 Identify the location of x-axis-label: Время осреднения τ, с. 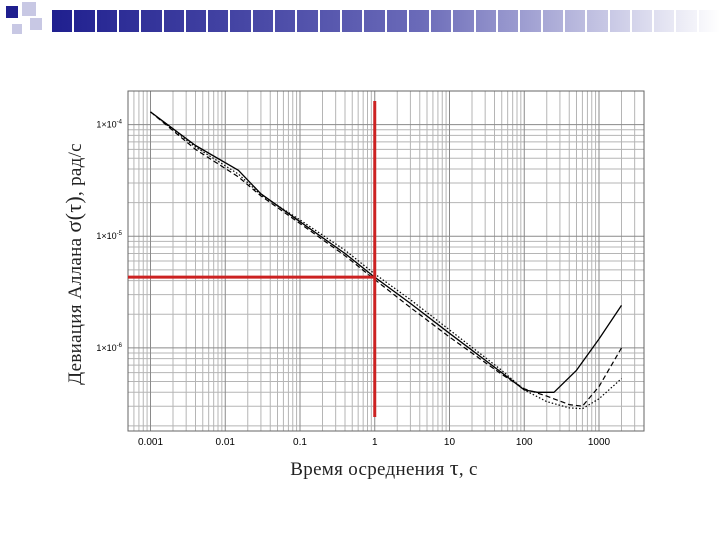
(383, 468).